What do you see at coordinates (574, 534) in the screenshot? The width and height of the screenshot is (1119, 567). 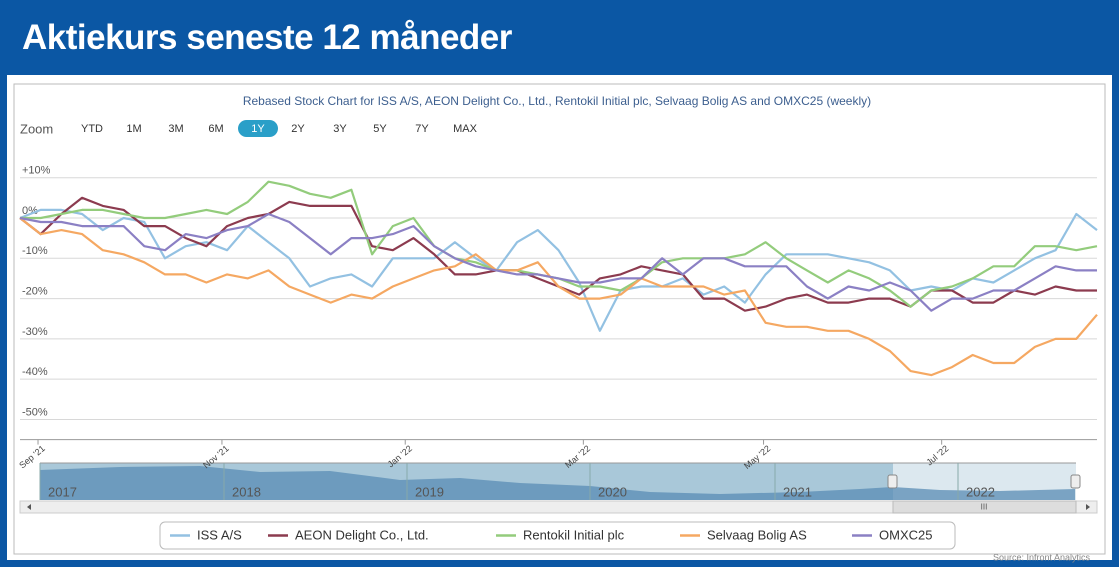 I see `legend-label: Rentokil Initial plc` at bounding box center [574, 534].